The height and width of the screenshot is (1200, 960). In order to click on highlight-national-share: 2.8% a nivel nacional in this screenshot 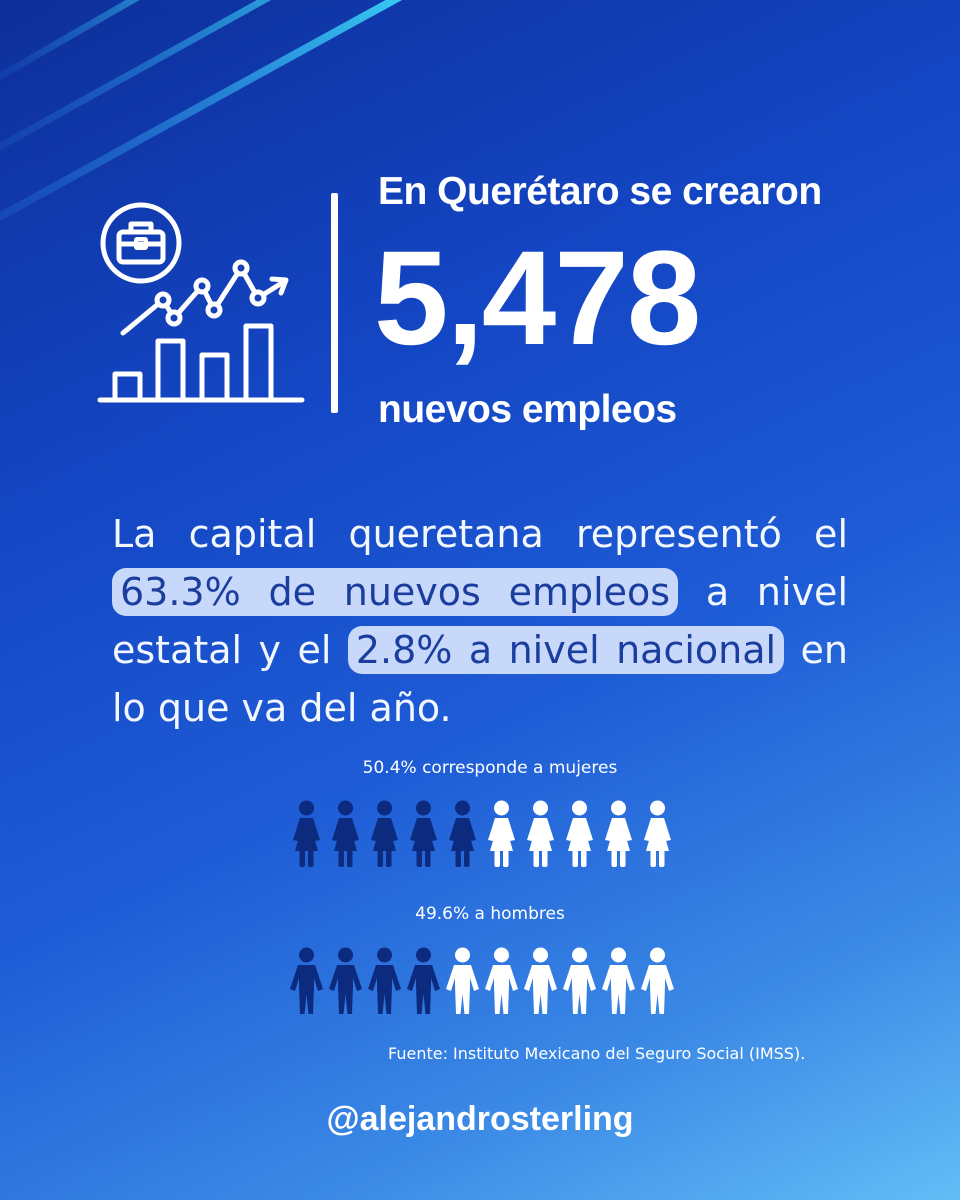, I will do `click(566, 650)`.